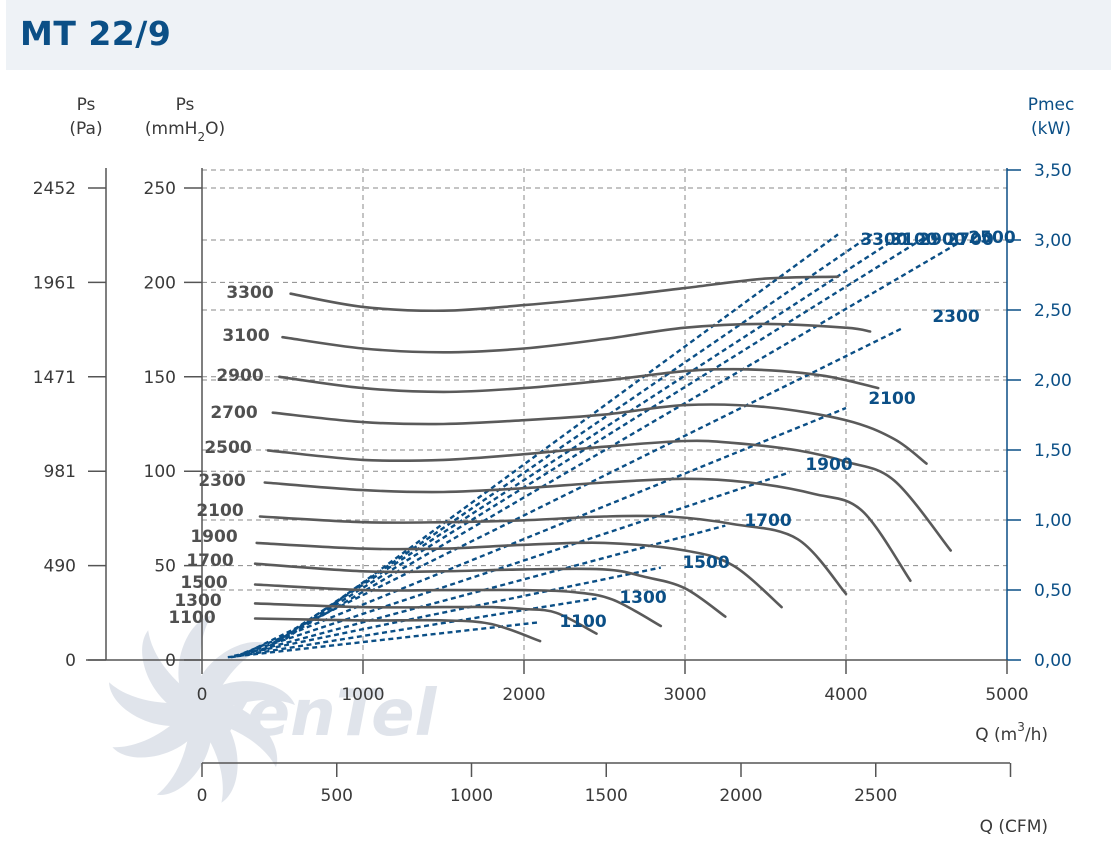 This screenshot has width=1117, height=861. What do you see at coordinates (991, 238) in the screenshot?
I see `power-curve-label: 2500` at bounding box center [991, 238].